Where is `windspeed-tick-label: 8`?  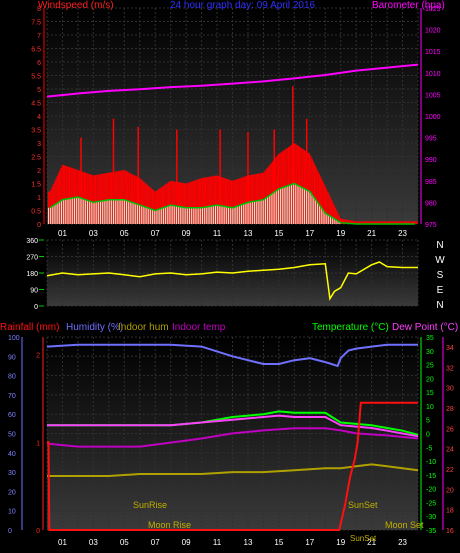
windspeed-tick-label: 8 is located at coordinates (39, 9).